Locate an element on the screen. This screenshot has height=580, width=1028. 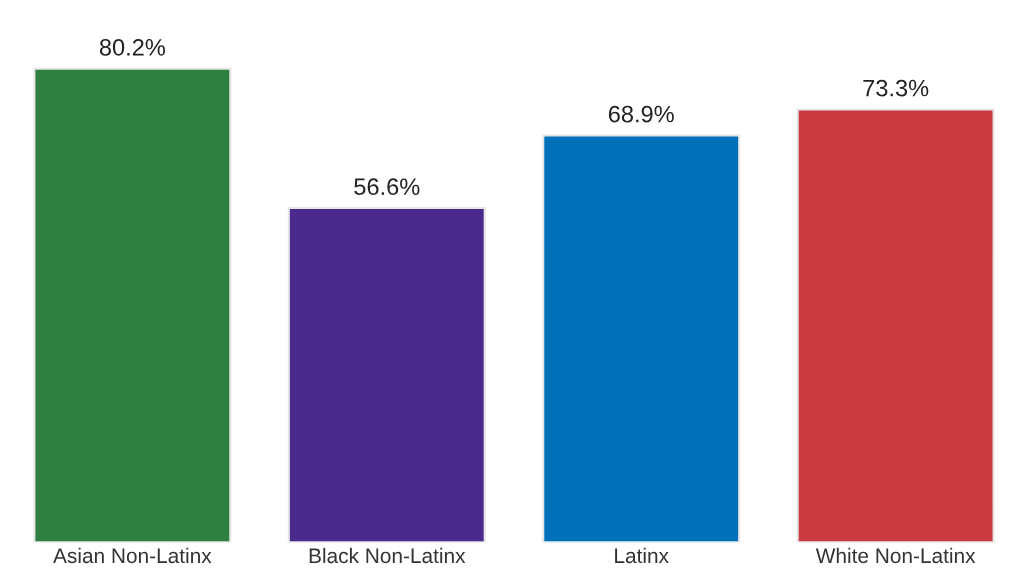
x-tick-label: White Non-Latinx is located at coordinates (895, 555).